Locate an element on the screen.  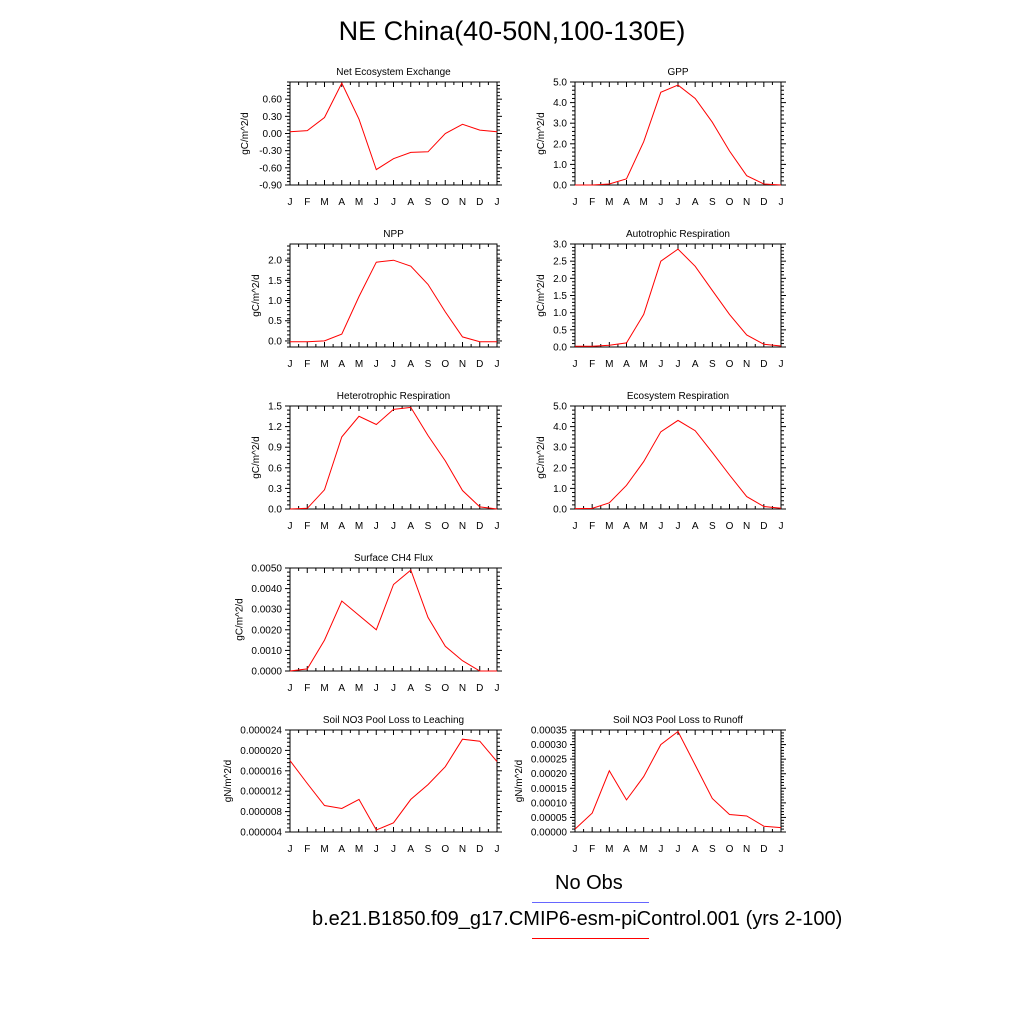
y-tick-label: -0.90 is located at coordinates (270, 186).